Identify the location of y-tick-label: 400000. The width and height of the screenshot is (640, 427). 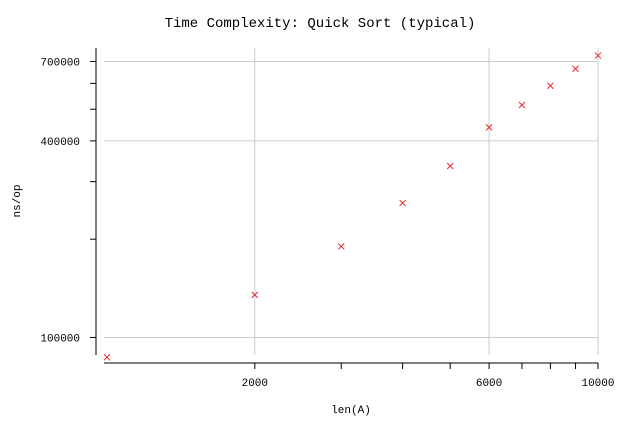
(60, 143).